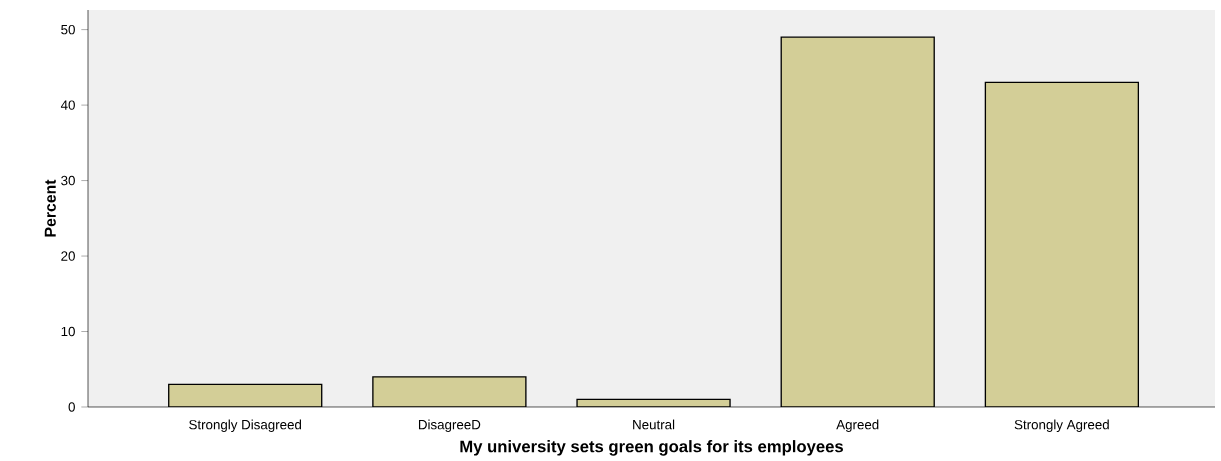 Image resolution: width=1221 pixels, height=461 pixels. Describe the element at coordinates (68, 29) in the screenshot. I see `y-tick-label: 50` at that location.